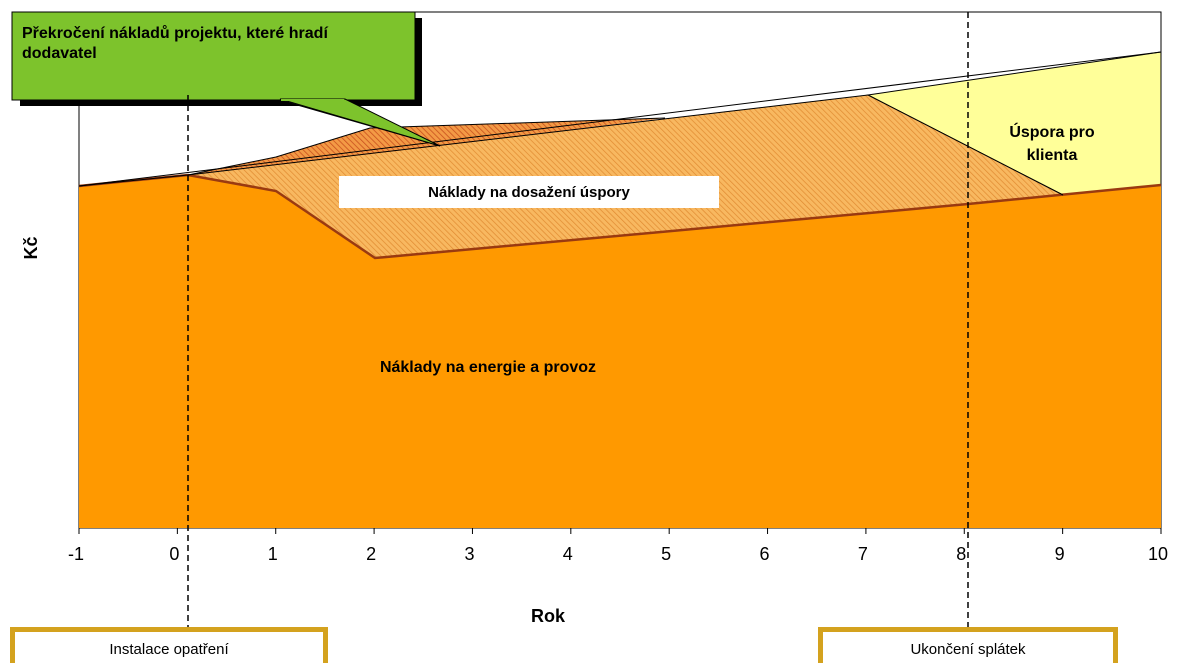 This screenshot has height=663, width=1180. What do you see at coordinates (1052, 131) in the screenshot?
I see `label-client-saving-line1: Úspora pro` at bounding box center [1052, 131].